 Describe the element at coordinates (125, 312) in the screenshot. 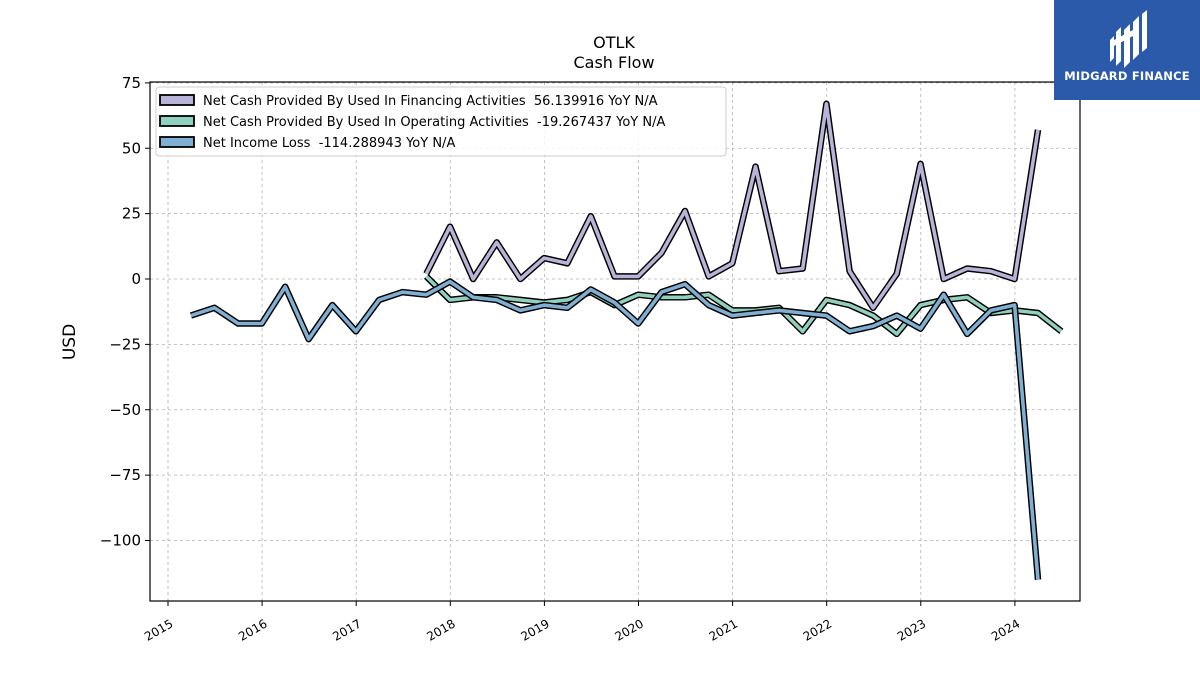

I see `y-axis-ticks: 75 50 25 0 −25 −50 −75 −100` at that location.